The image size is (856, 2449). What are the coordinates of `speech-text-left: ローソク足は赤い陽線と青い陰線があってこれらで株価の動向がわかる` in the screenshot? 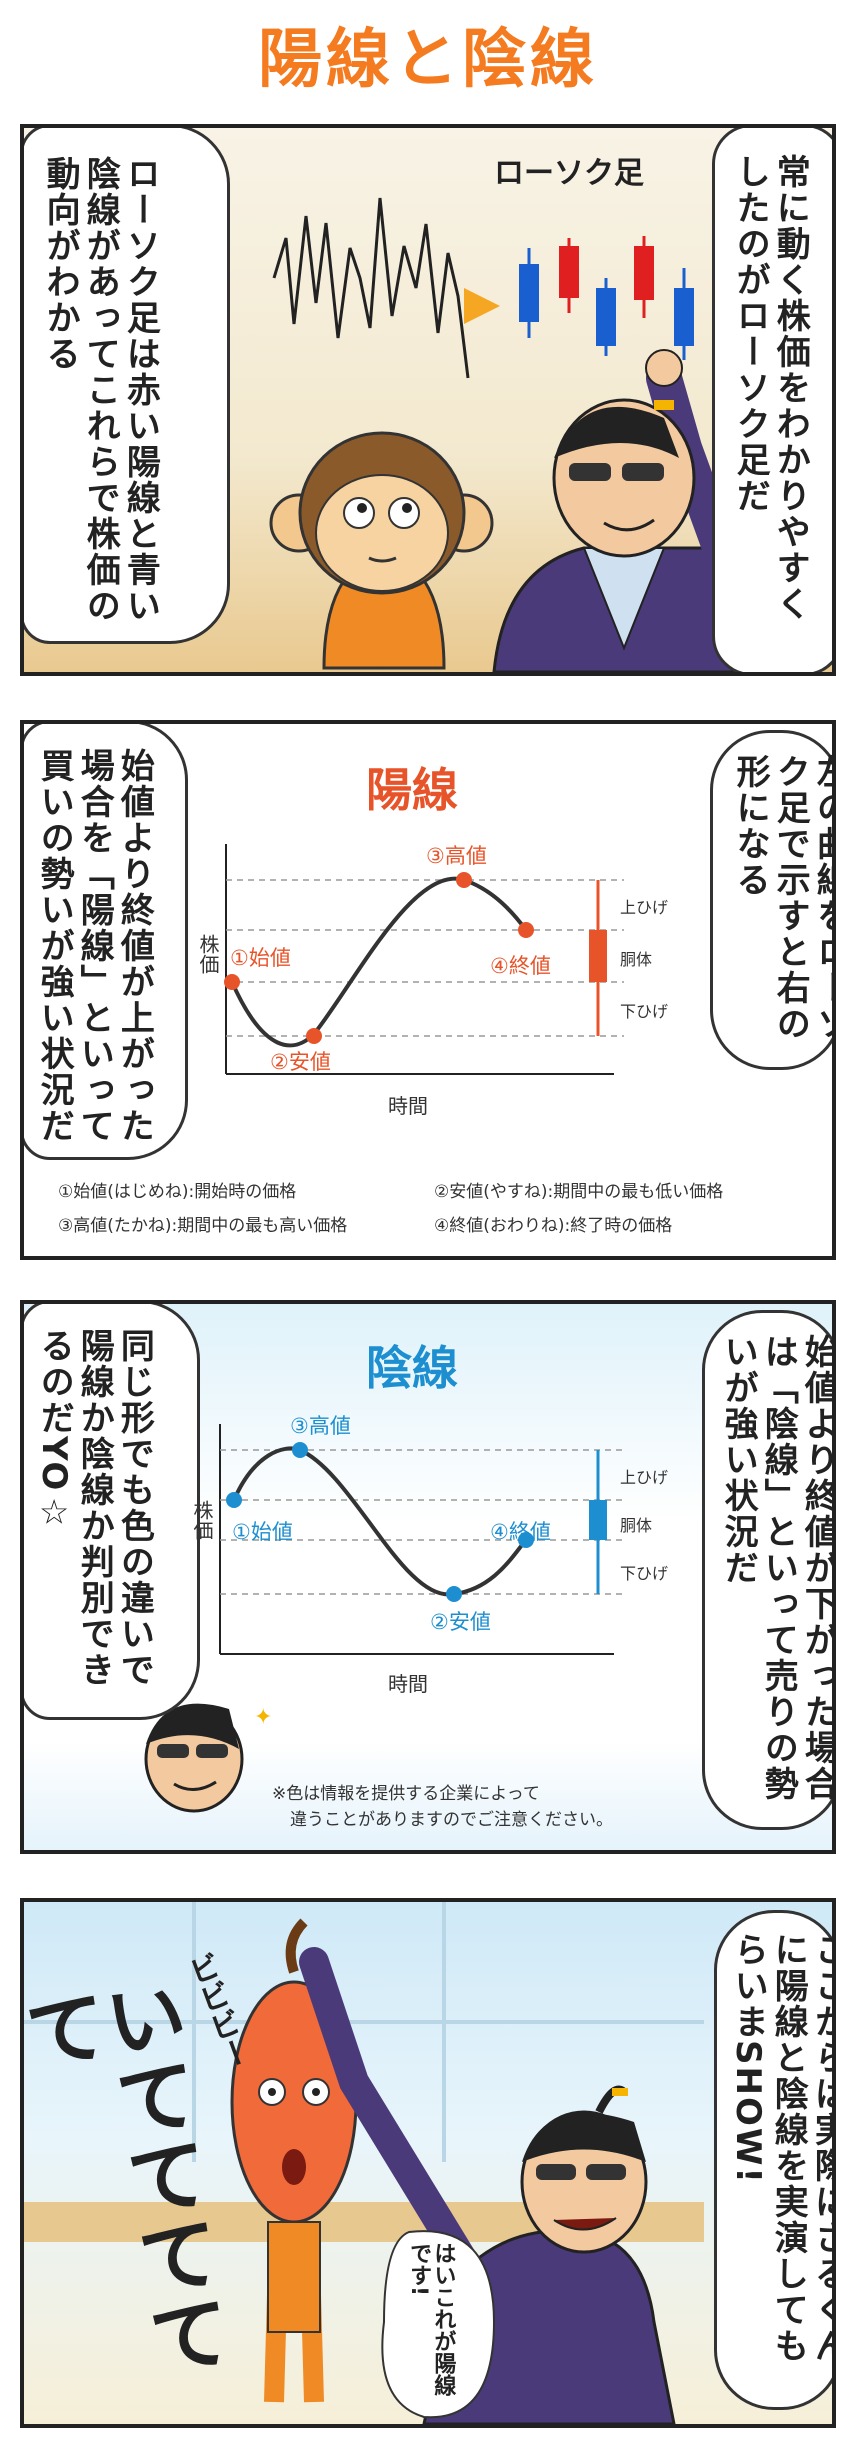 It's located at (100, 390).